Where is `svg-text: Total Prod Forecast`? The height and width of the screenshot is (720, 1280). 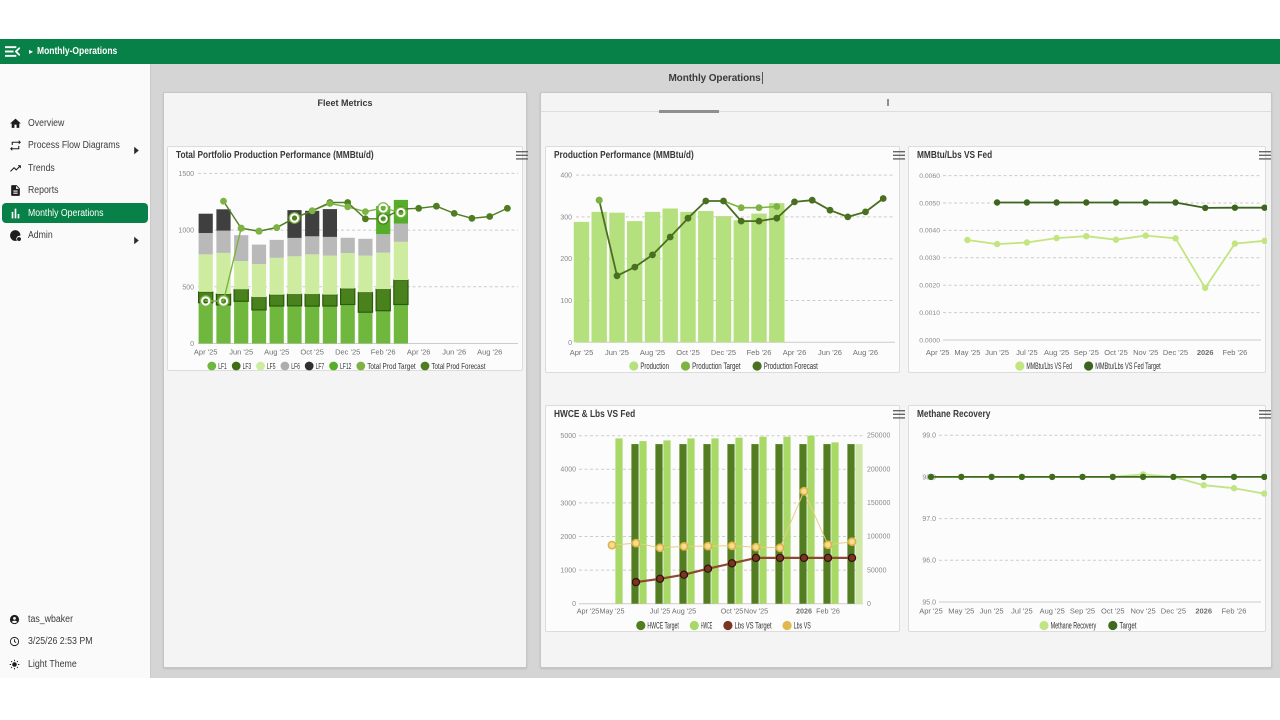
svg-text: Total Prod Forecast is located at coordinates (458, 366).